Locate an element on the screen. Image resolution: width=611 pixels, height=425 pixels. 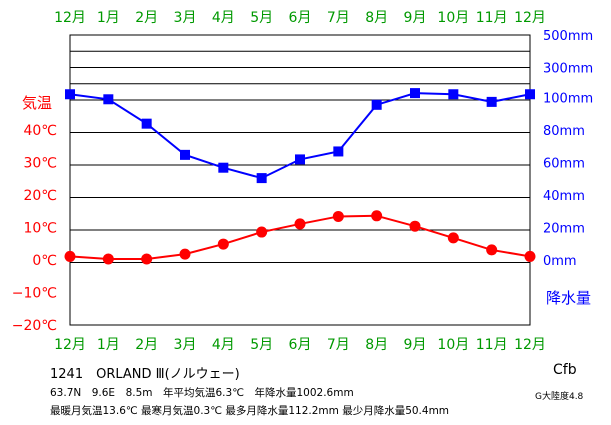
month-label-top: 8月 is located at coordinates (376, 18).